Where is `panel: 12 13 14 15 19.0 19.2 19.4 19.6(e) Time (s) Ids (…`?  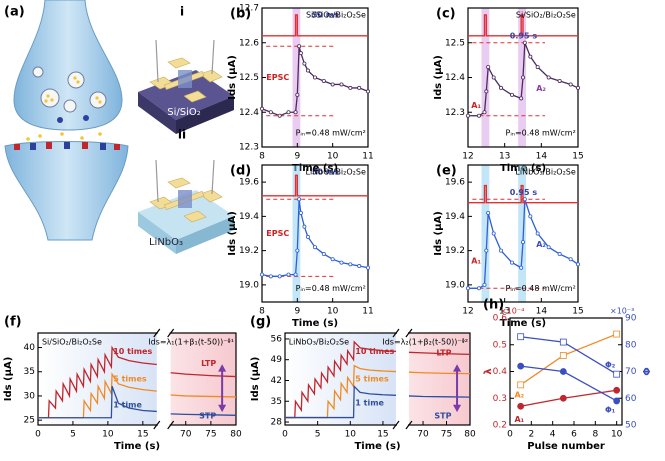
panel: 12 13 14 15 19.0 19.2 19.4 19.6(e) Time (s) Ids (… is located at coordinates (508, 247).